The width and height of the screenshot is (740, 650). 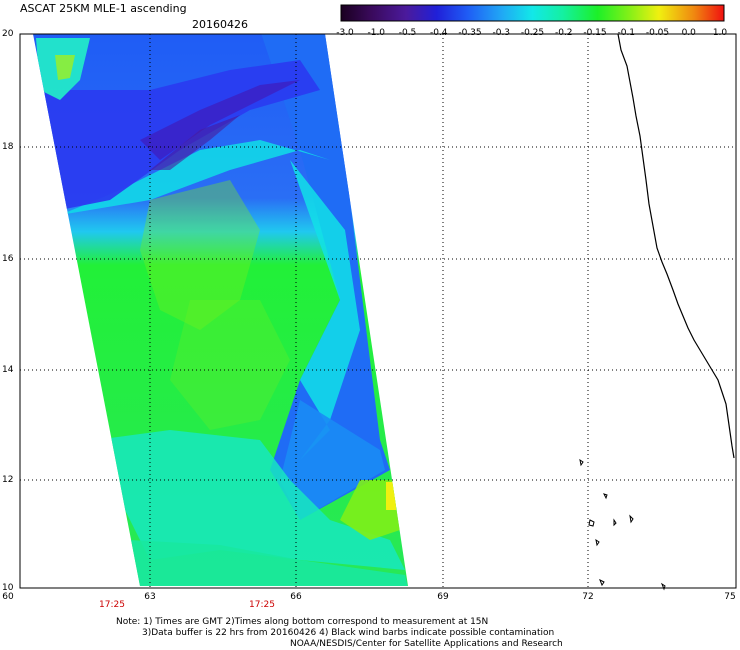 What do you see at coordinates (688, 33) in the screenshot?
I see `colorbar-tick-label: 0.0` at bounding box center [688, 33].